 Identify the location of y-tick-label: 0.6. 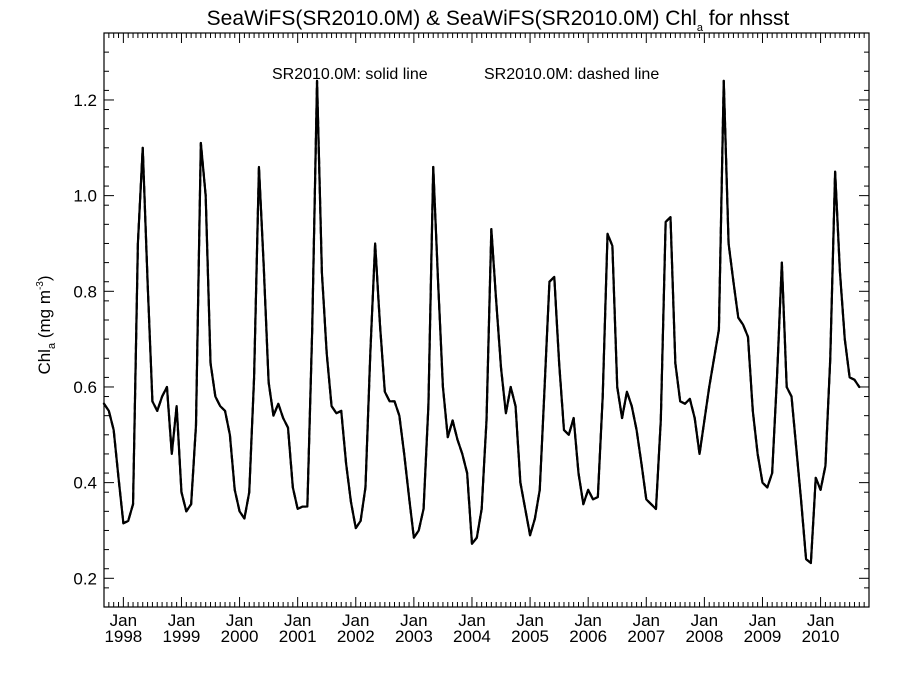
(85, 387).